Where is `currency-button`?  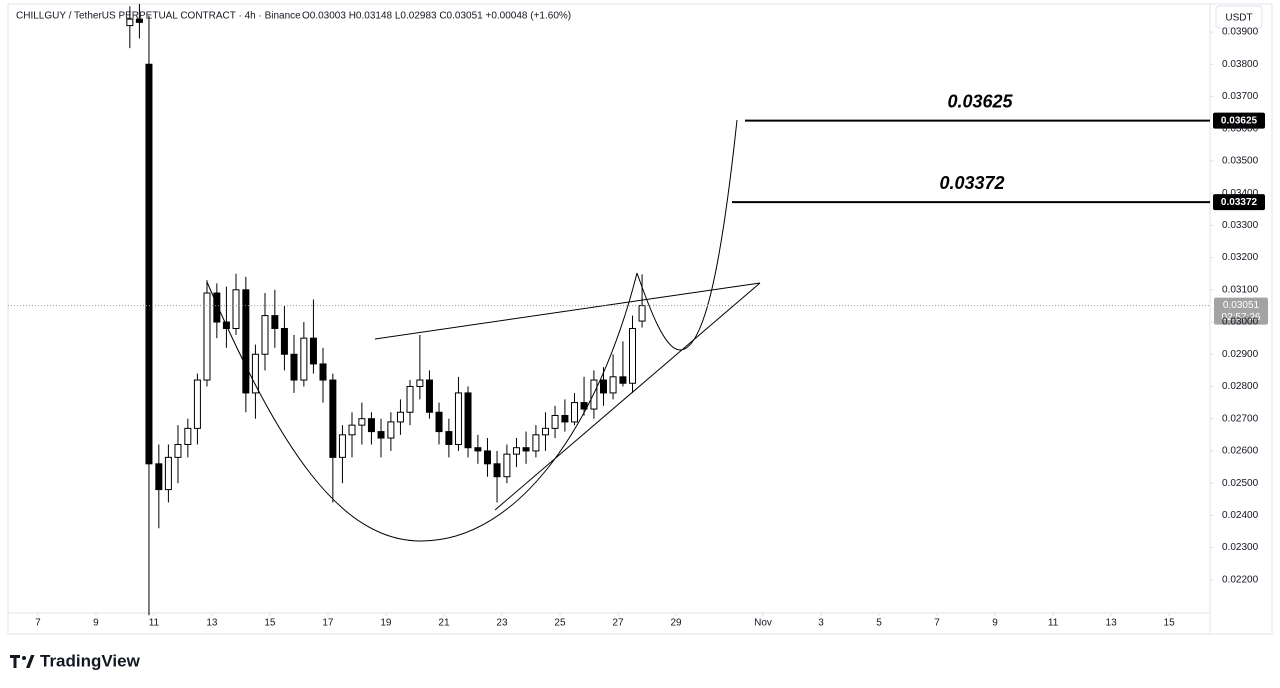 currency-button is located at coordinates (1239, 17).